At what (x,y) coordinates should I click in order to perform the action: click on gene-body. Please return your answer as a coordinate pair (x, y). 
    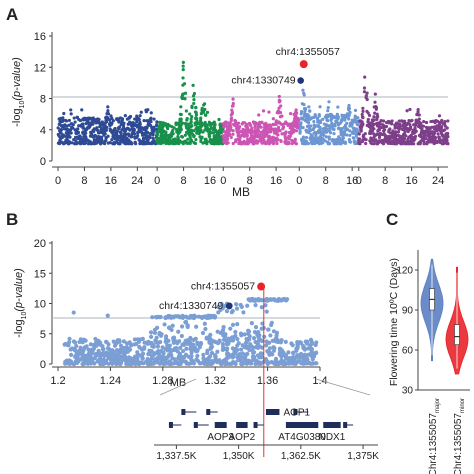
    Looking at the image, I should click on (272, 412).